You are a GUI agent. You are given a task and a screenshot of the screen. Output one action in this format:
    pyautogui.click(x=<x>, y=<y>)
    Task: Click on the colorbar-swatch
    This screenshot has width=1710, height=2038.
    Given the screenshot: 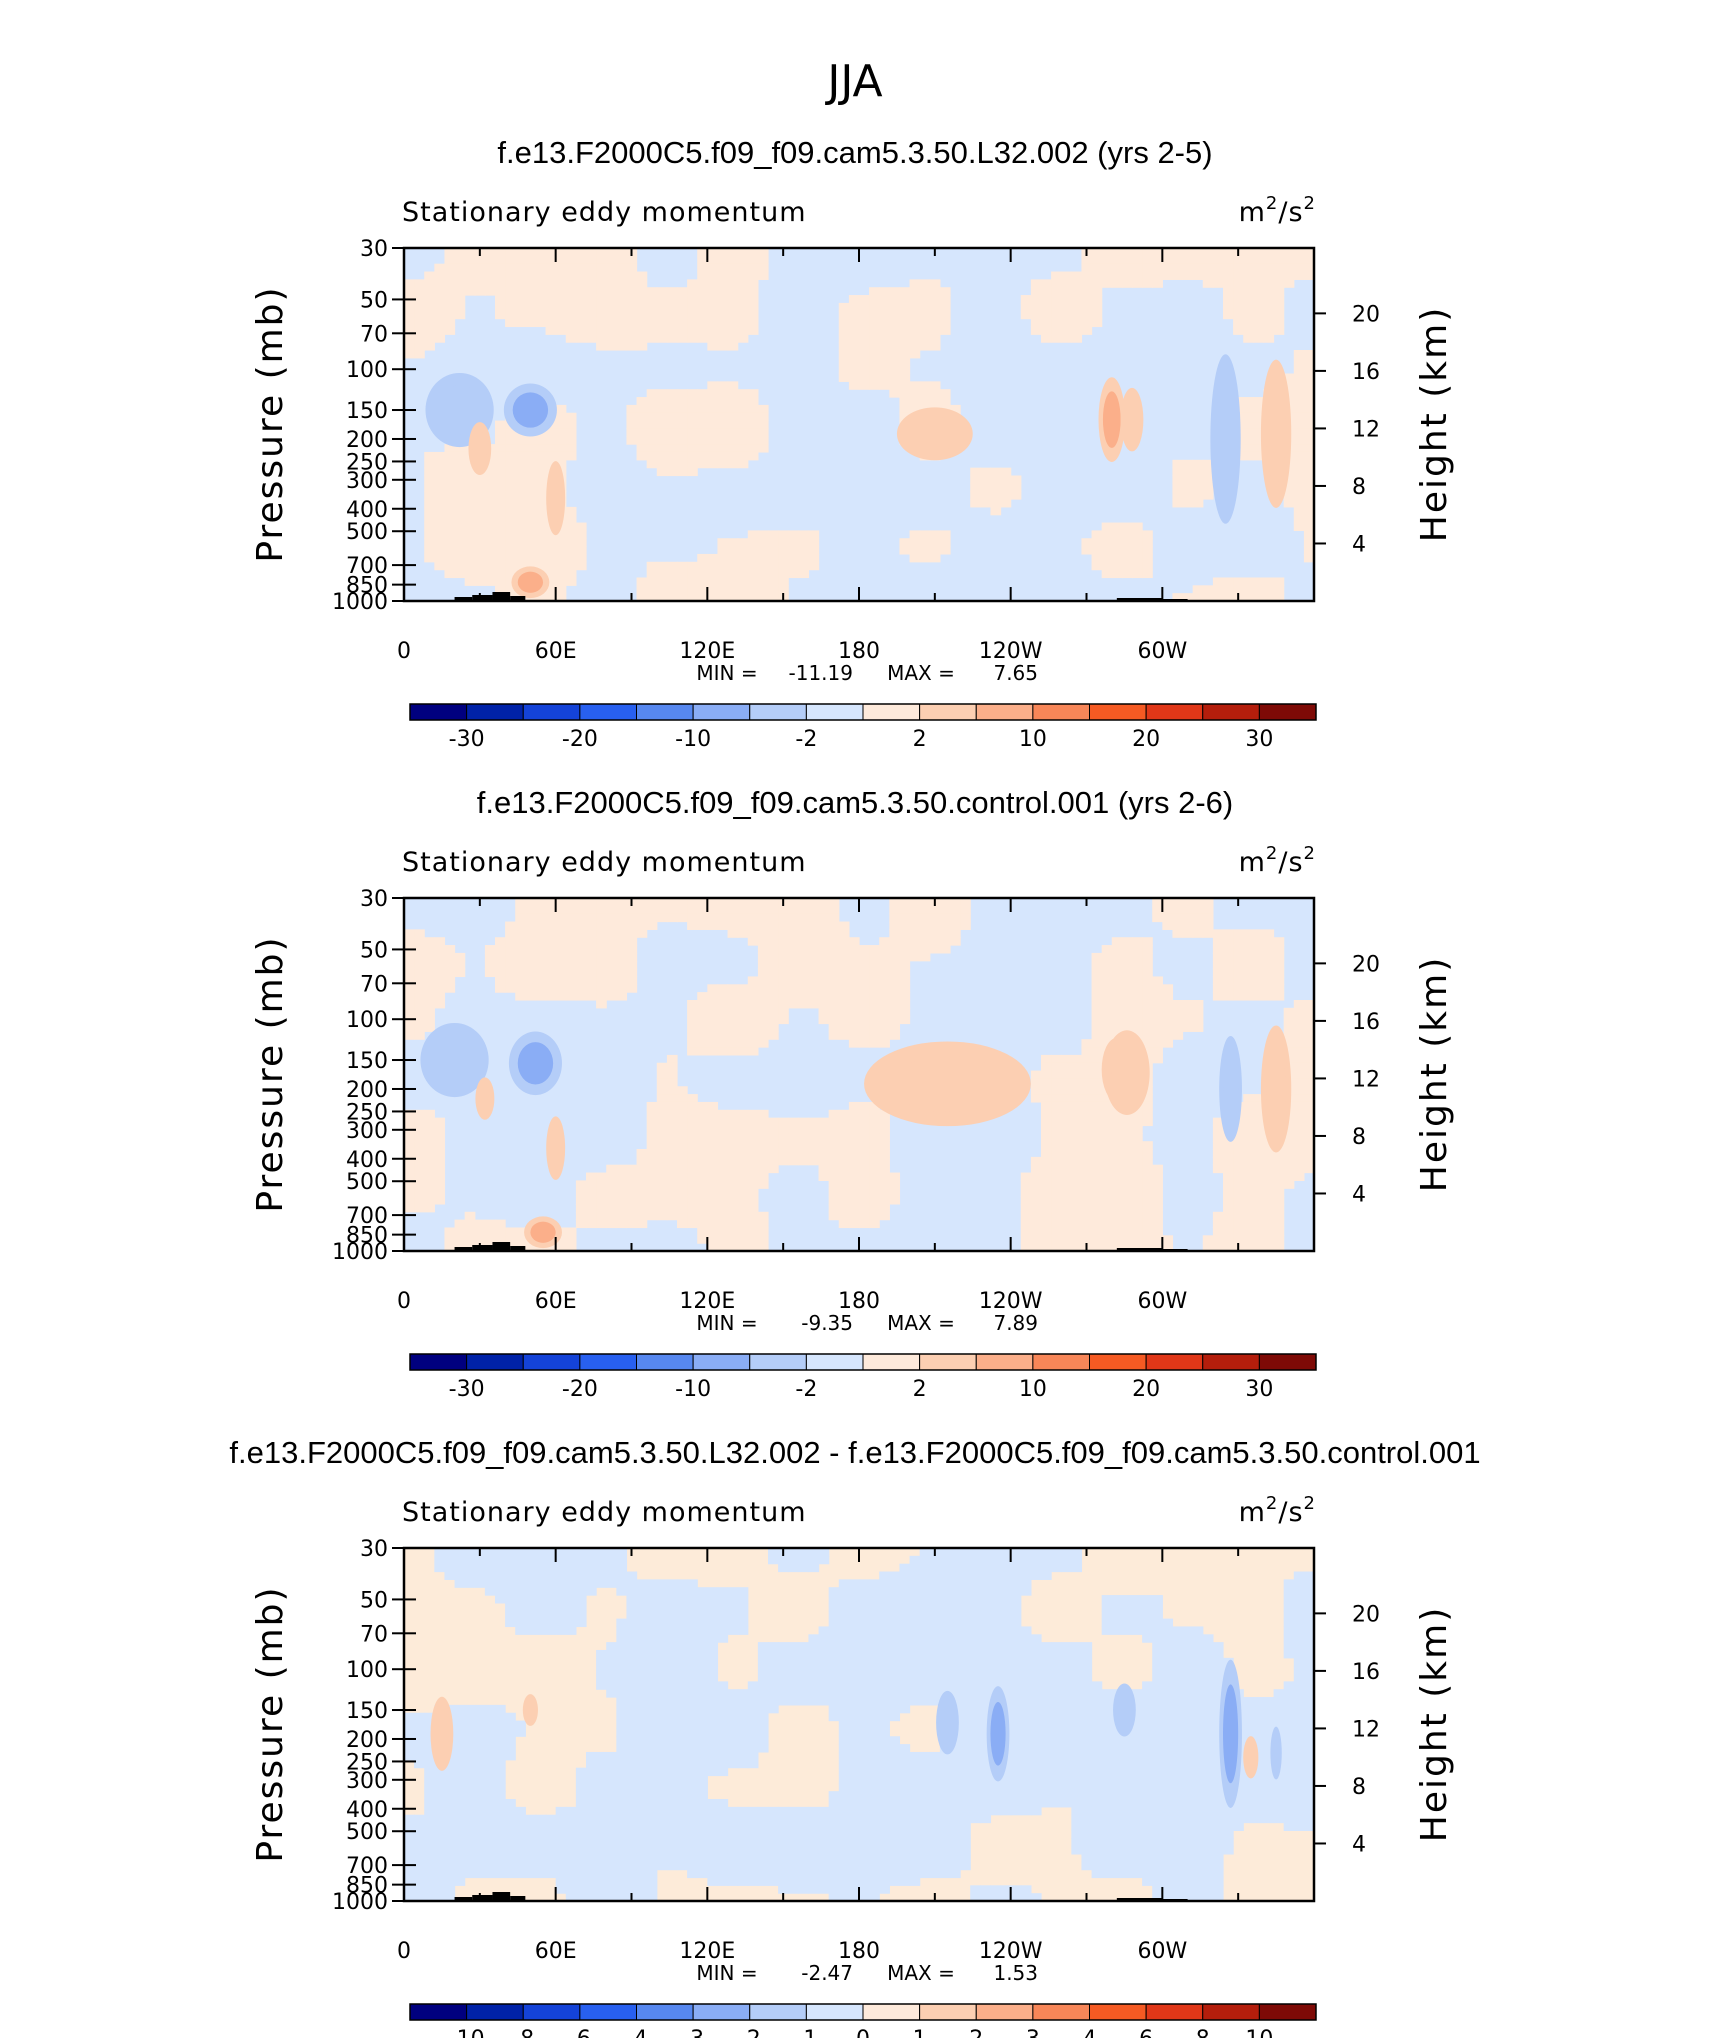 What is the action you would take?
    pyautogui.click(x=1004, y=712)
    